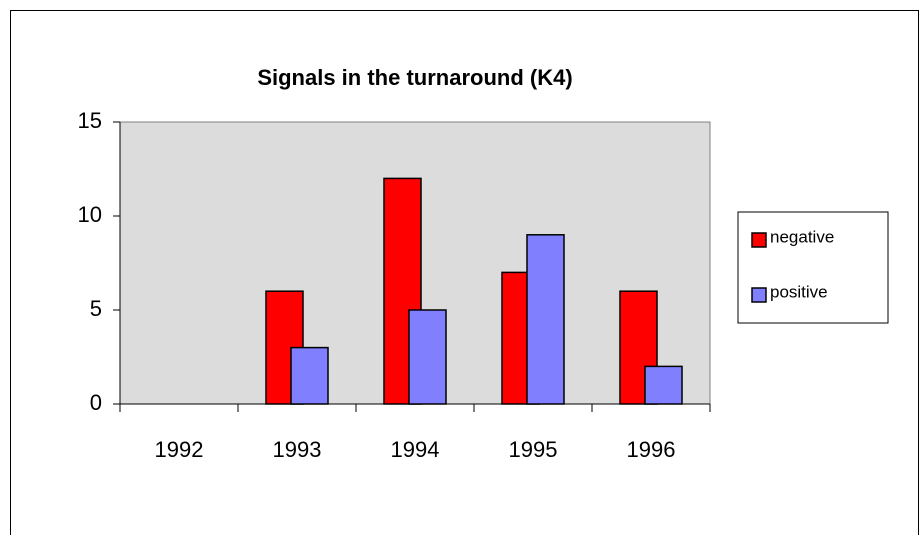 This screenshot has height=535, width=919. Describe the element at coordinates (297, 449) in the screenshot. I see `x-tick-label: 1993` at that location.